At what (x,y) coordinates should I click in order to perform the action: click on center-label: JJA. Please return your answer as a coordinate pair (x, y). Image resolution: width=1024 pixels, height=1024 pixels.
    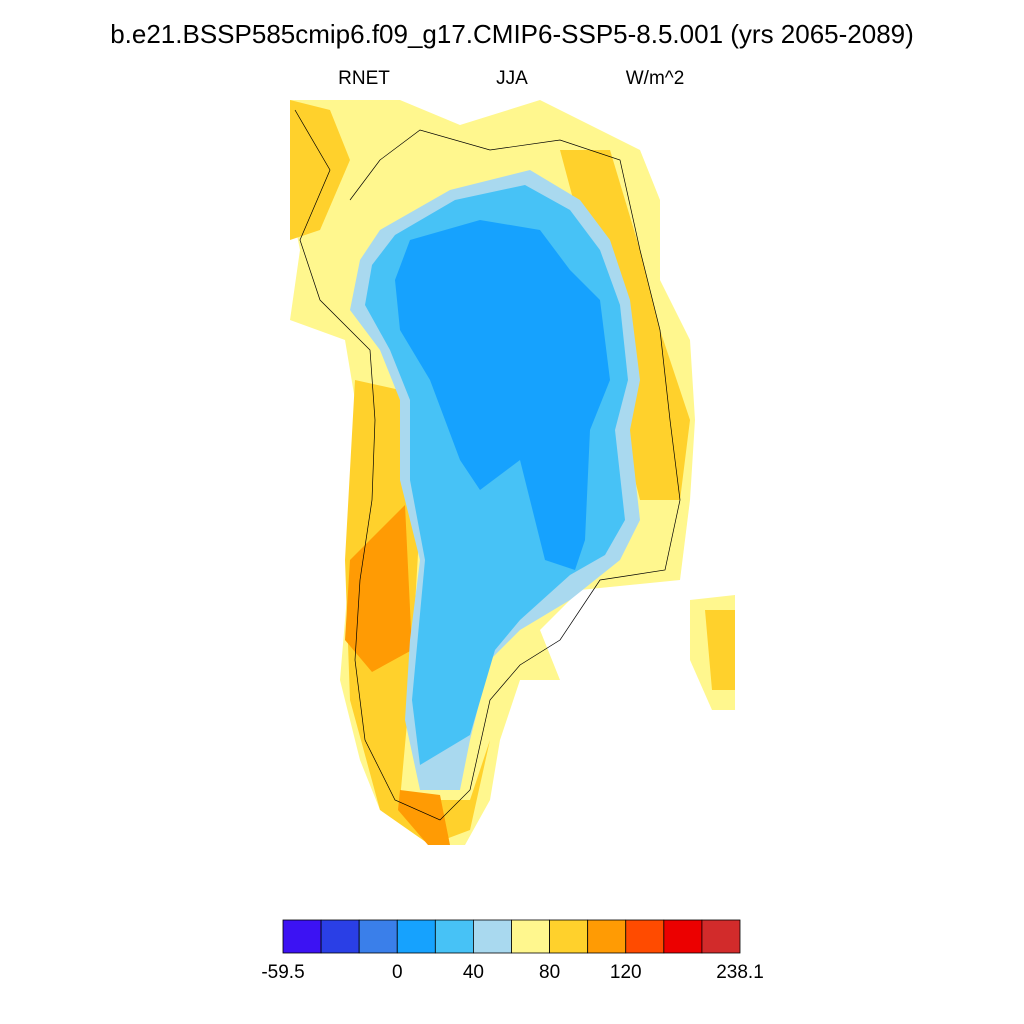
    Looking at the image, I should click on (512, 78).